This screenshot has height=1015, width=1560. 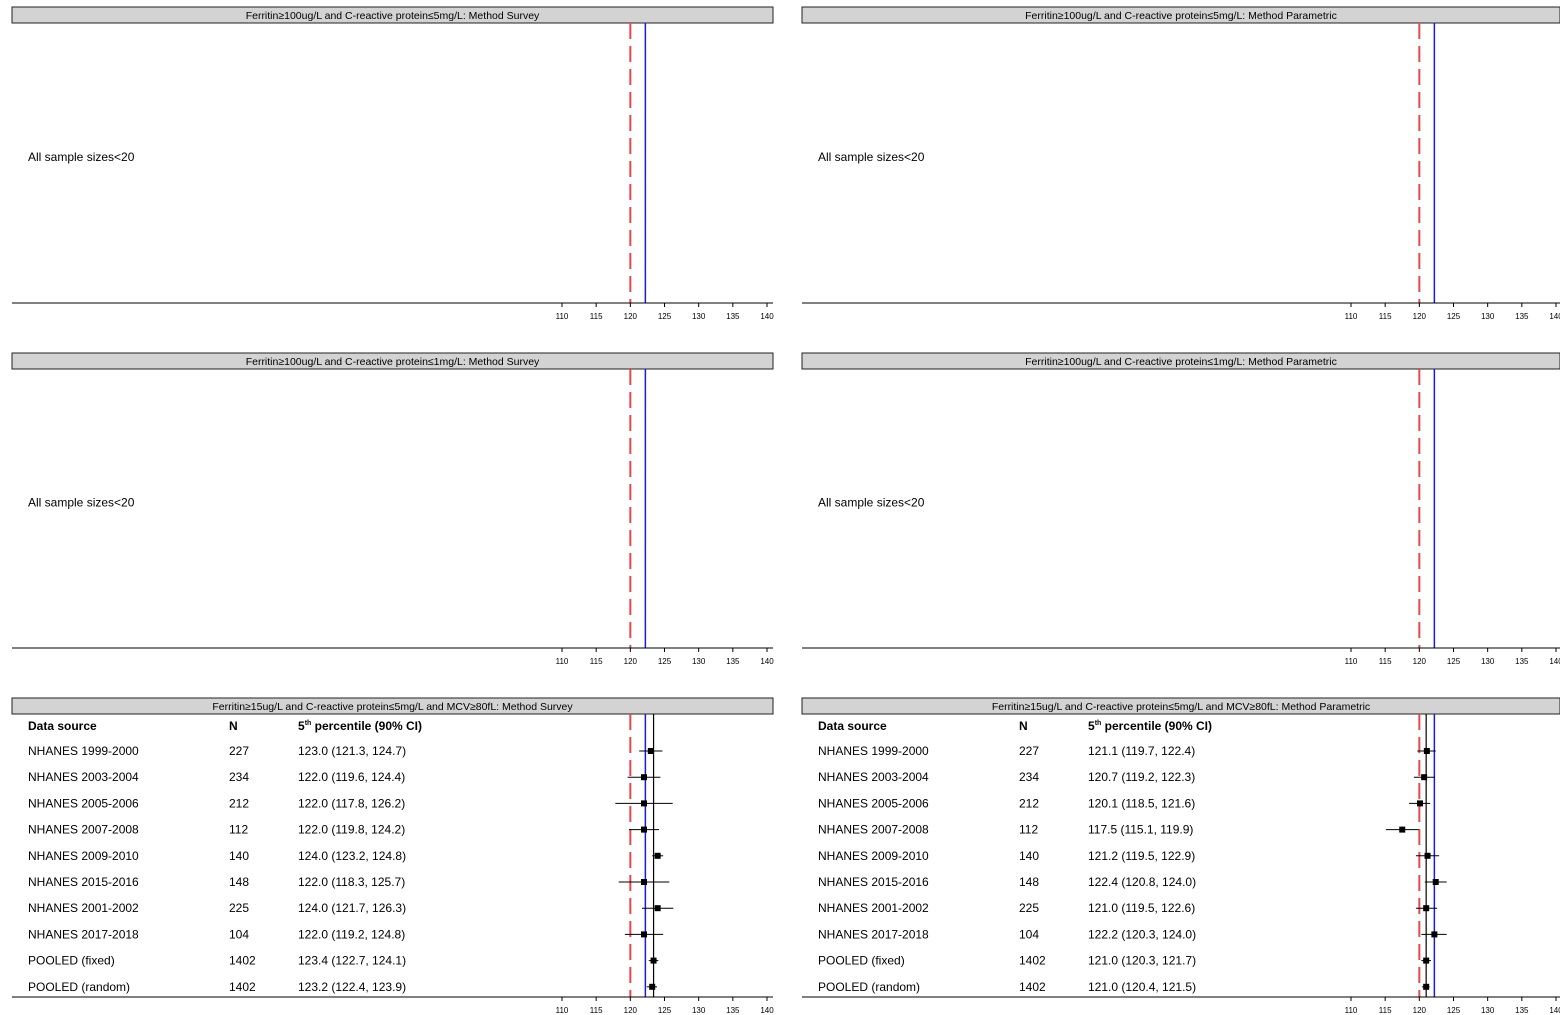 I want to click on row-estimate-ci: 122.0 (118.3, 125.7), so click(x=351, y=882).